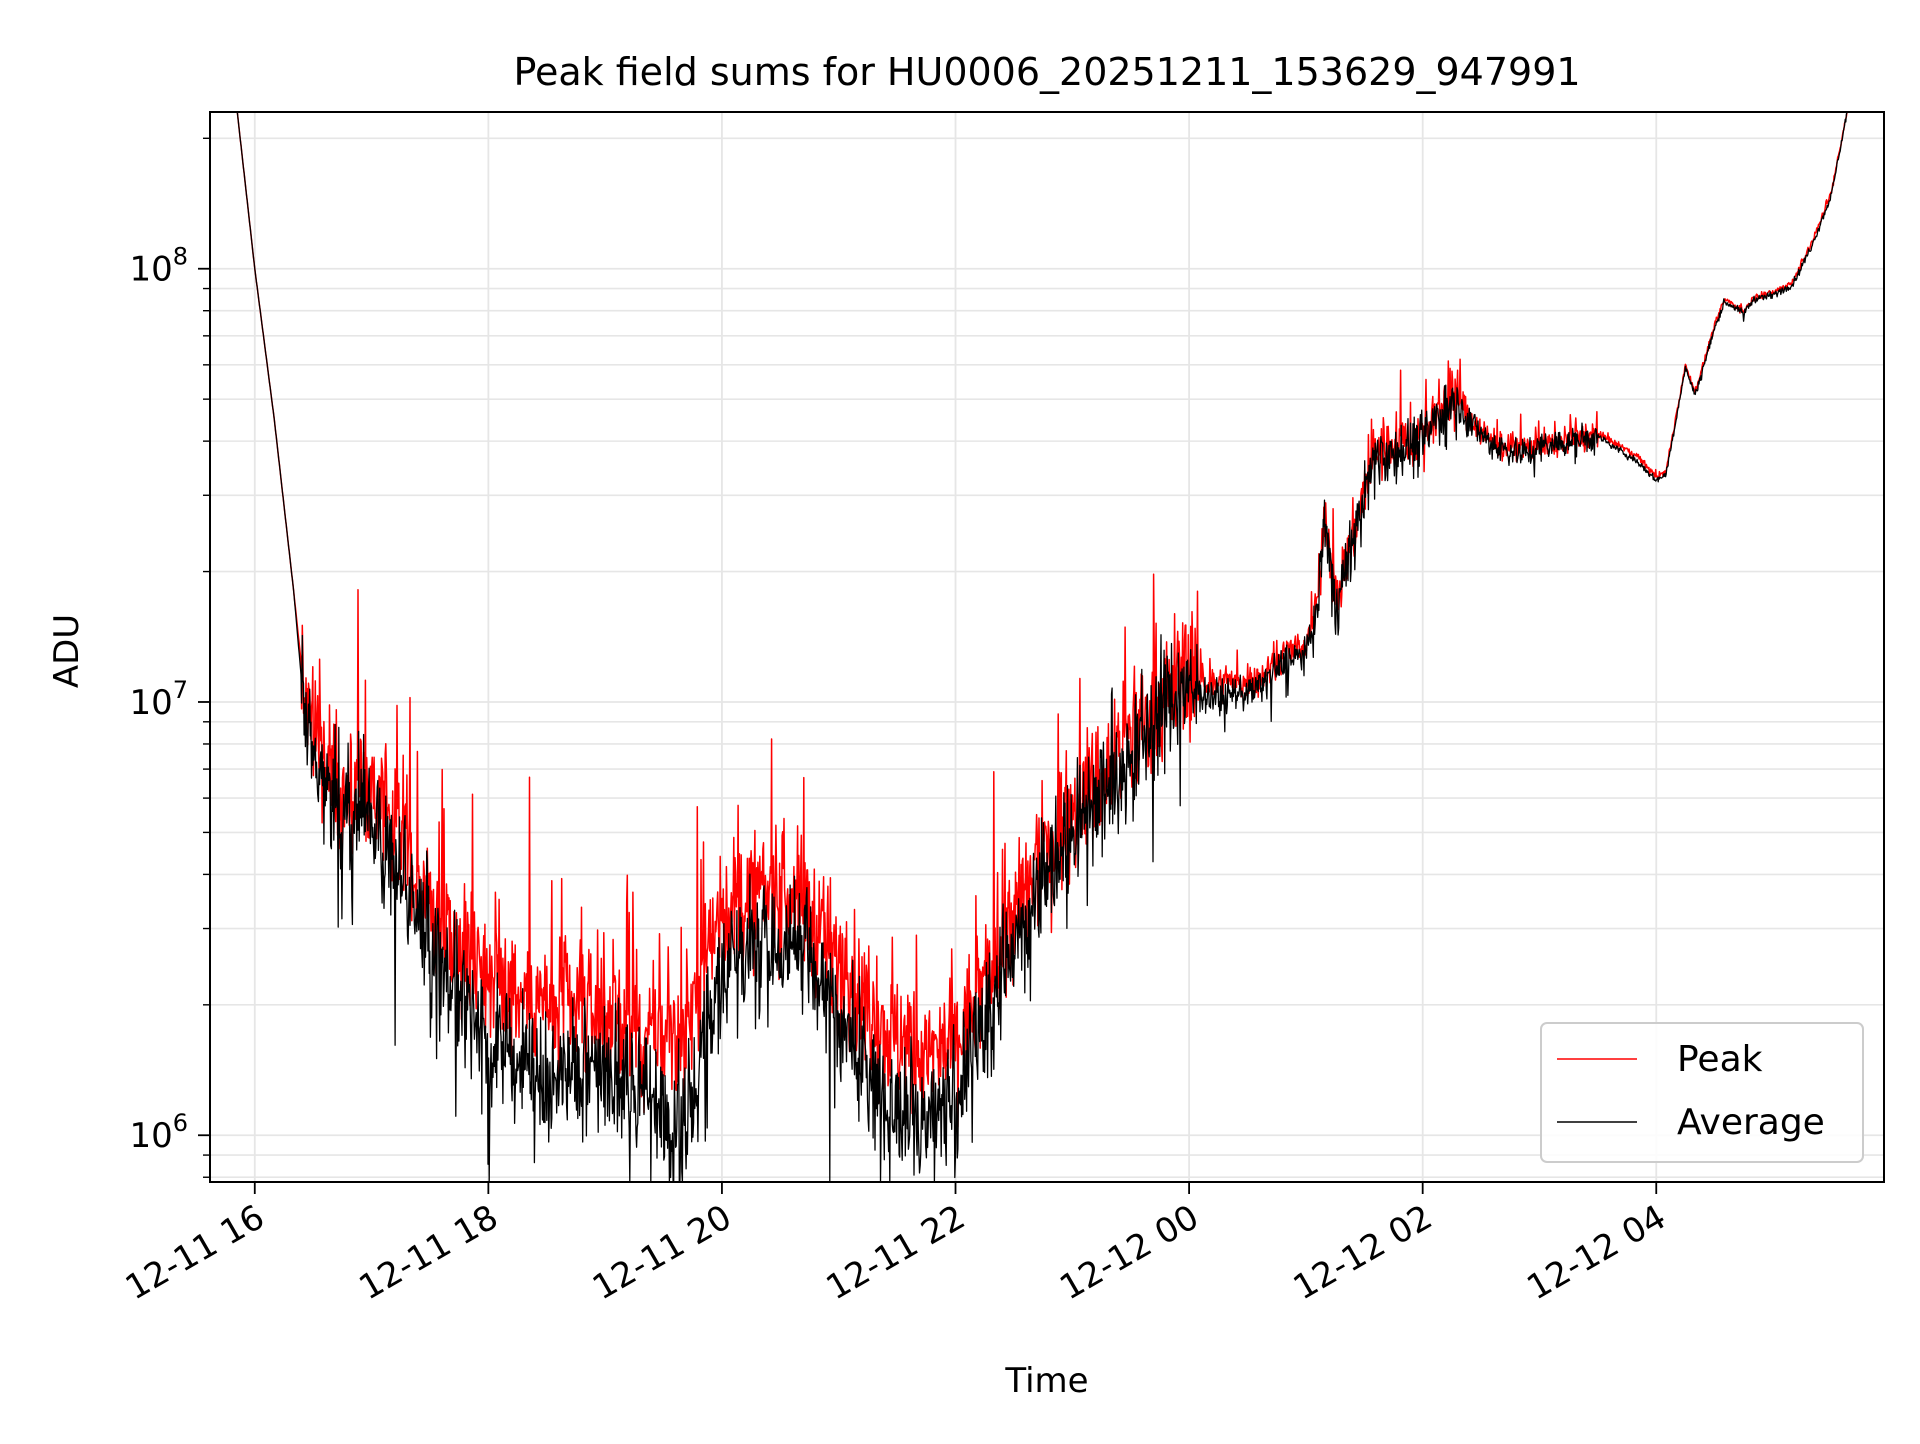 This screenshot has height=1444, width=1920. I want to click on y-tick-label: 10⁶, so click(158, 1132).